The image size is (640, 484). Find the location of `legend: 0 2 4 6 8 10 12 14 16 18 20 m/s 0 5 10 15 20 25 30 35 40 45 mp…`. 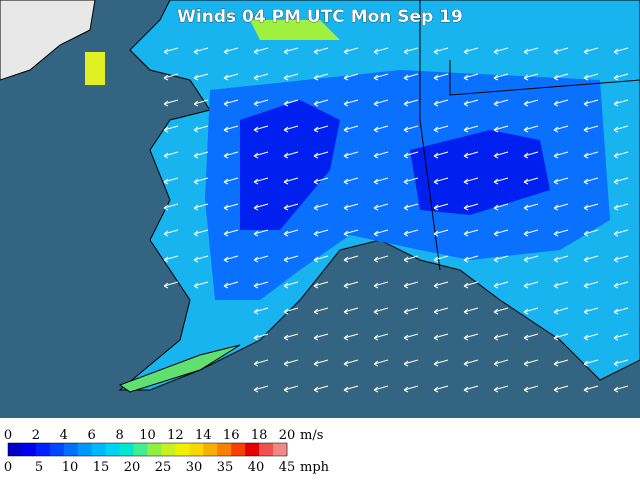

legend: 0 2 4 6 8 10 12 14 16 18 20 m/s 0 5 10 15 20 25 30 35 40 45 mp… is located at coordinates (320, 449).